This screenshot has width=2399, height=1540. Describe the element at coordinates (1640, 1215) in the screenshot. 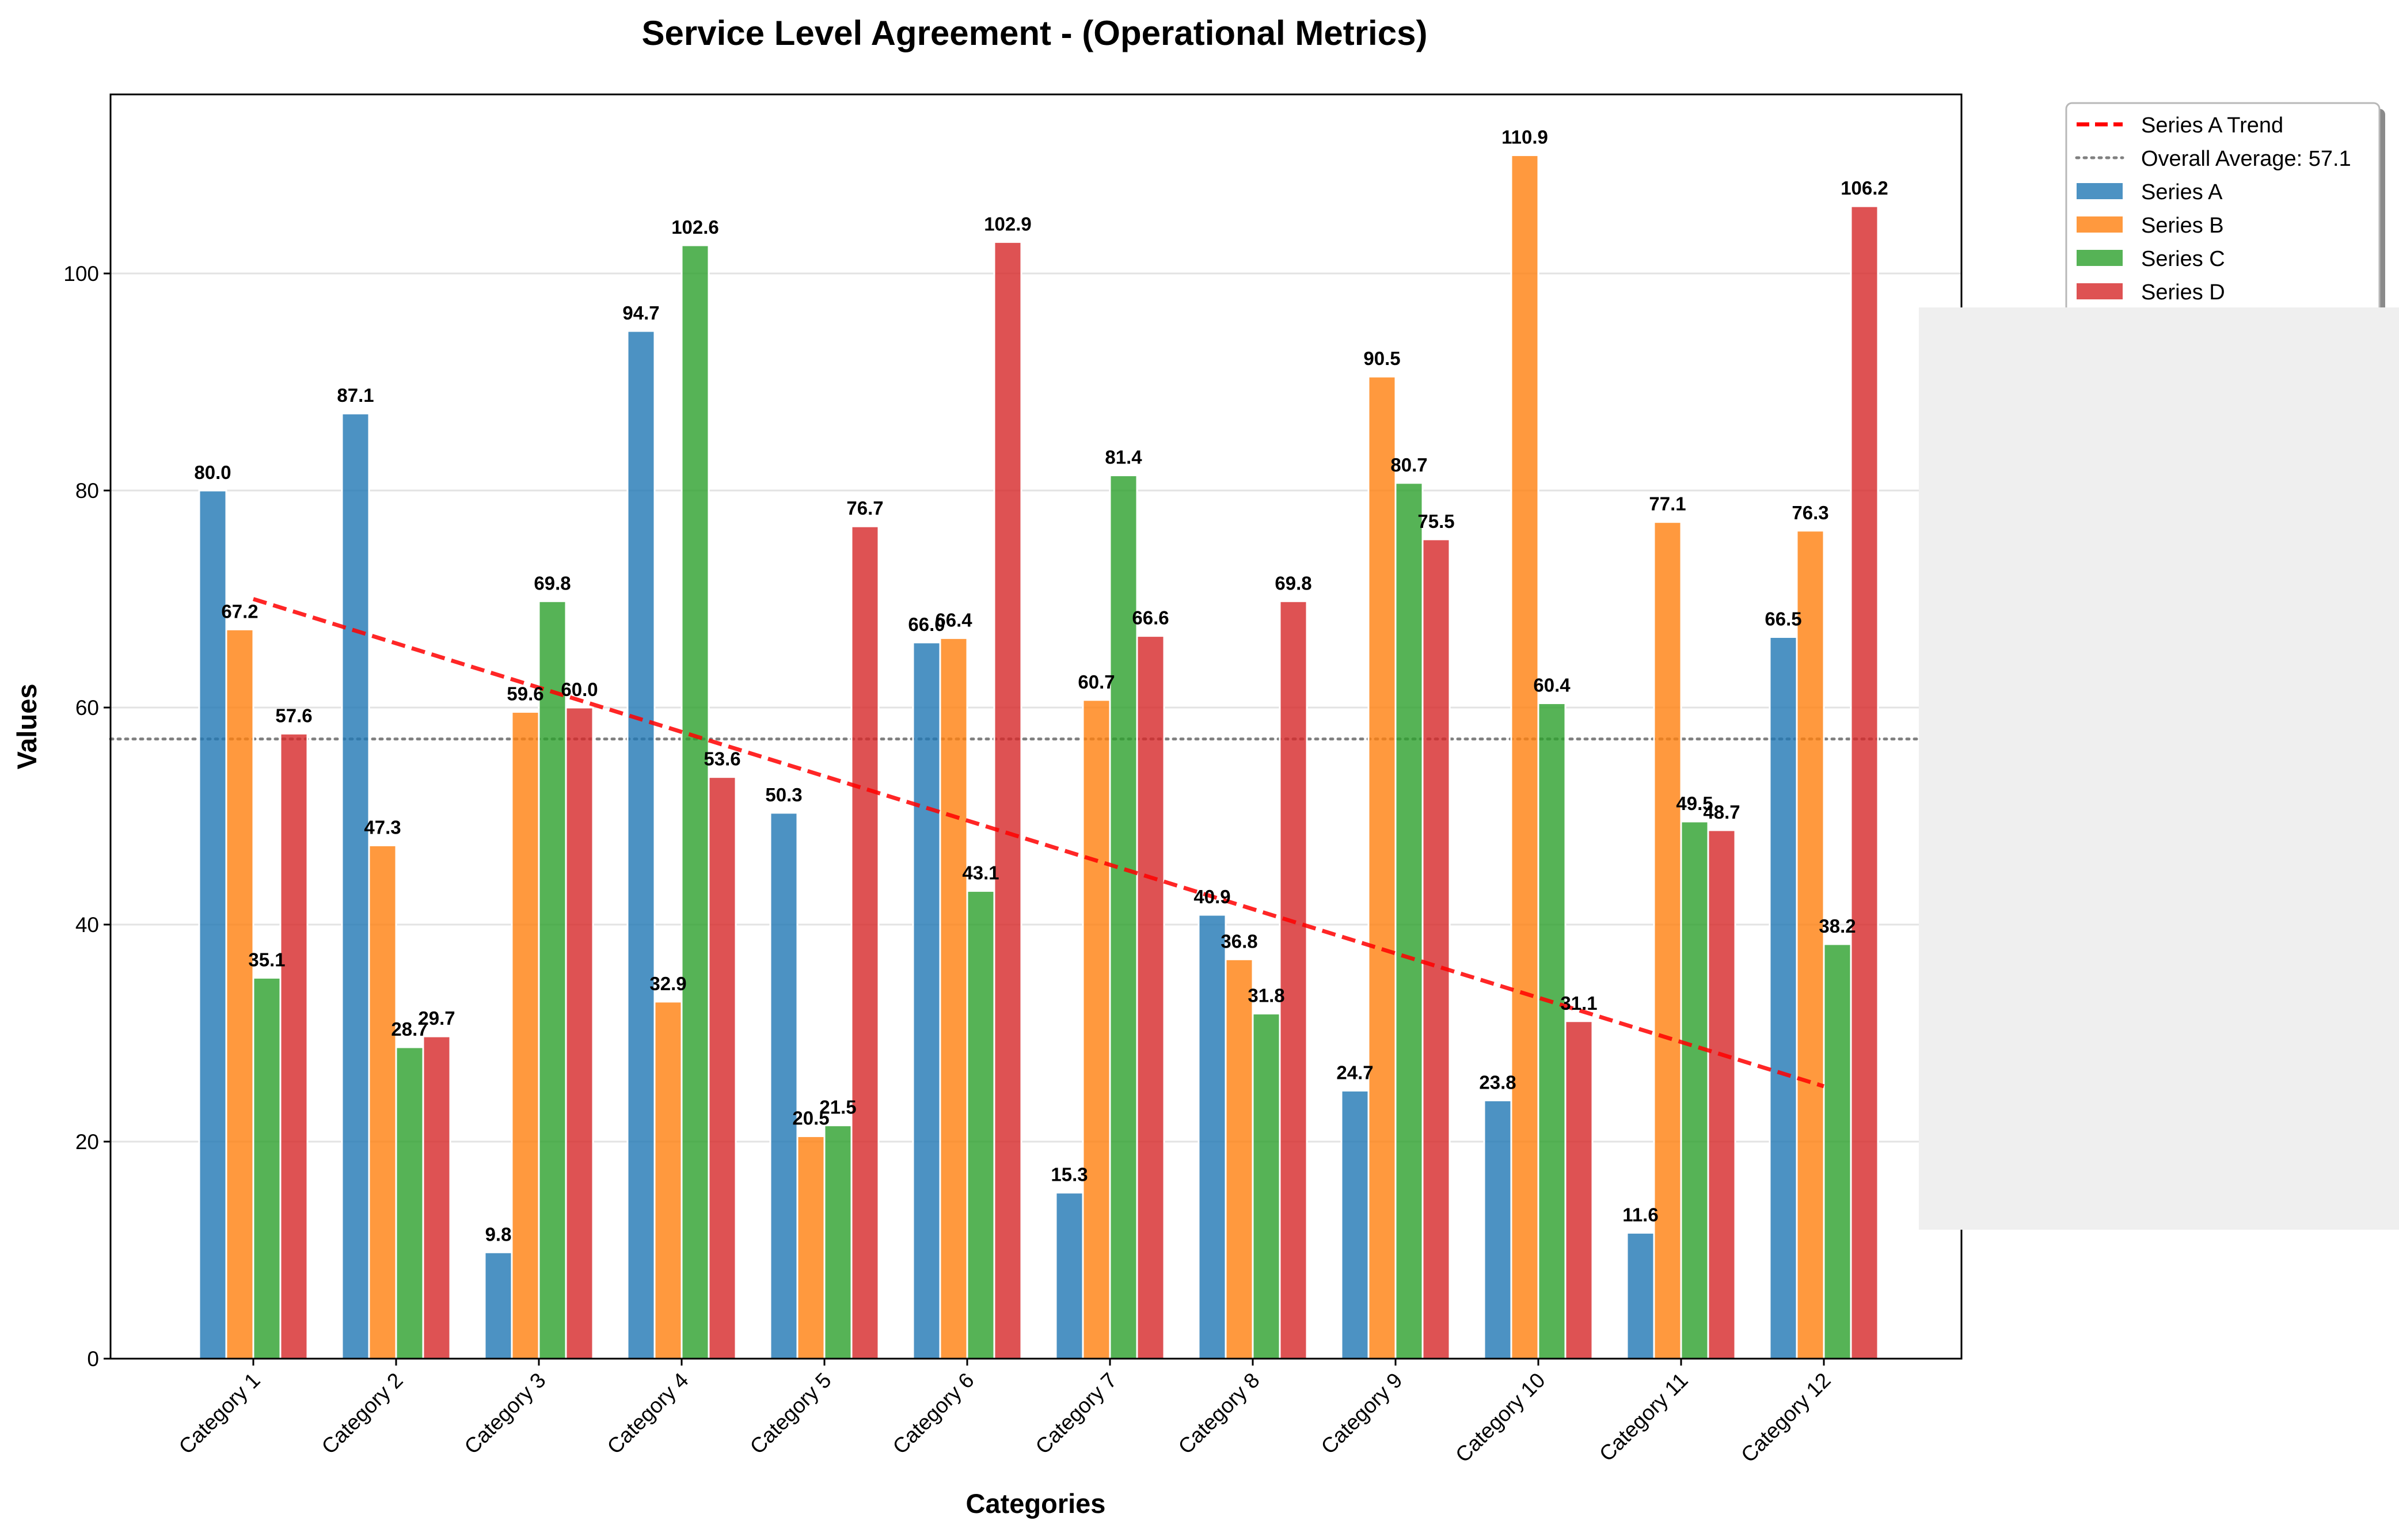

I see `data-label: 11.6` at that location.